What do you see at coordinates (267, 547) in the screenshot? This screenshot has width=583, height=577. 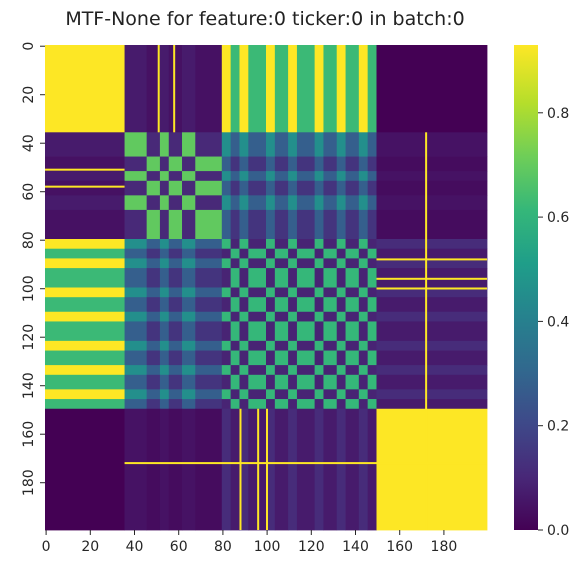 I see `x-tick-label: 100` at bounding box center [267, 547].